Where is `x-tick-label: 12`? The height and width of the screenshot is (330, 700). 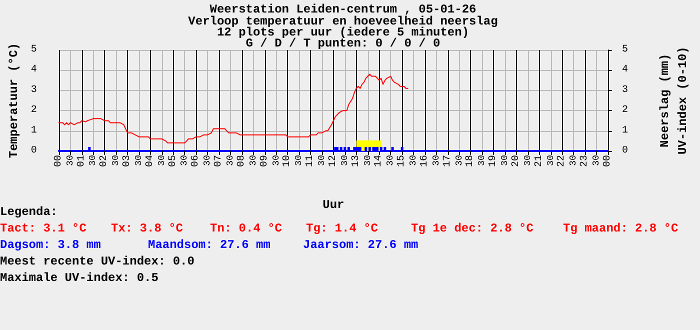
x-tick-label: 12 is located at coordinates (333, 161).